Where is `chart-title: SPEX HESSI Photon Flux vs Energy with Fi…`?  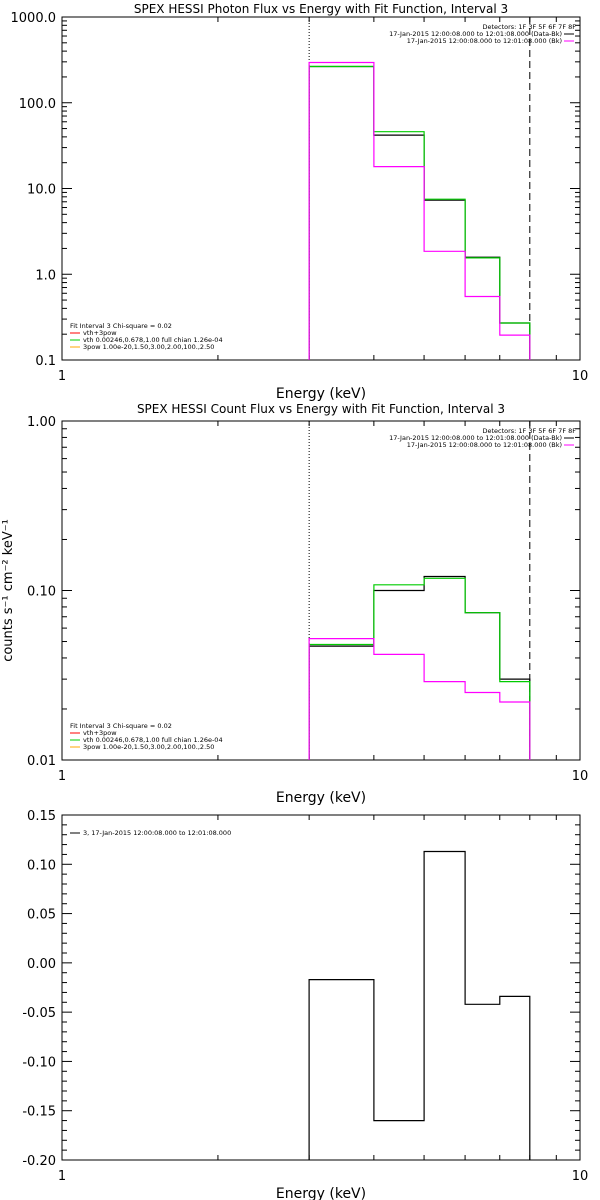 chart-title: SPEX HESSI Photon Flux vs Energy with Fi… is located at coordinates (321, 9).